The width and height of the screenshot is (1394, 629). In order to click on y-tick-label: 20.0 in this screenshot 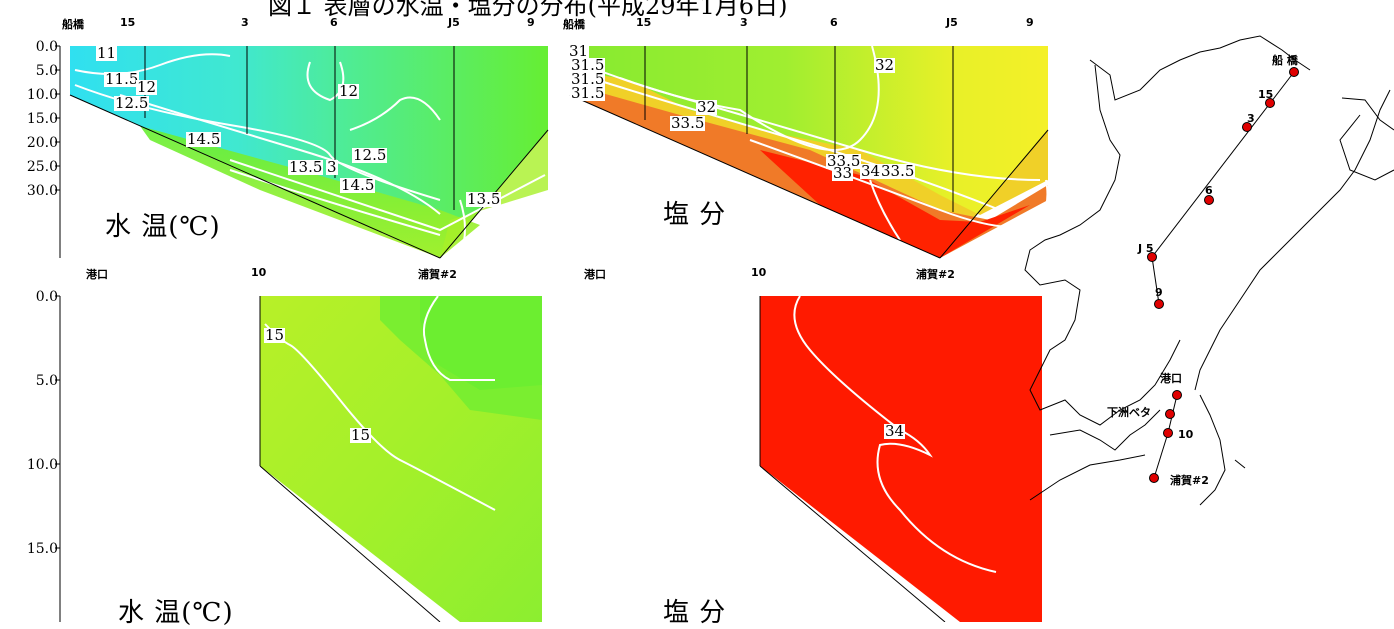, I will do `click(42, 143)`.